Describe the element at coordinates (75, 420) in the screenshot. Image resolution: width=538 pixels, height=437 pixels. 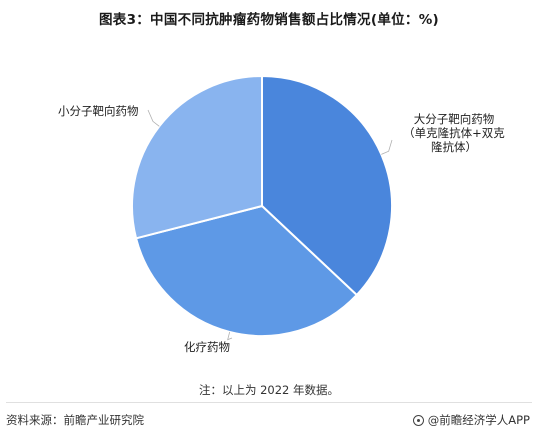
I see `data-source: 资料来源：前瞻产业研究院` at that location.